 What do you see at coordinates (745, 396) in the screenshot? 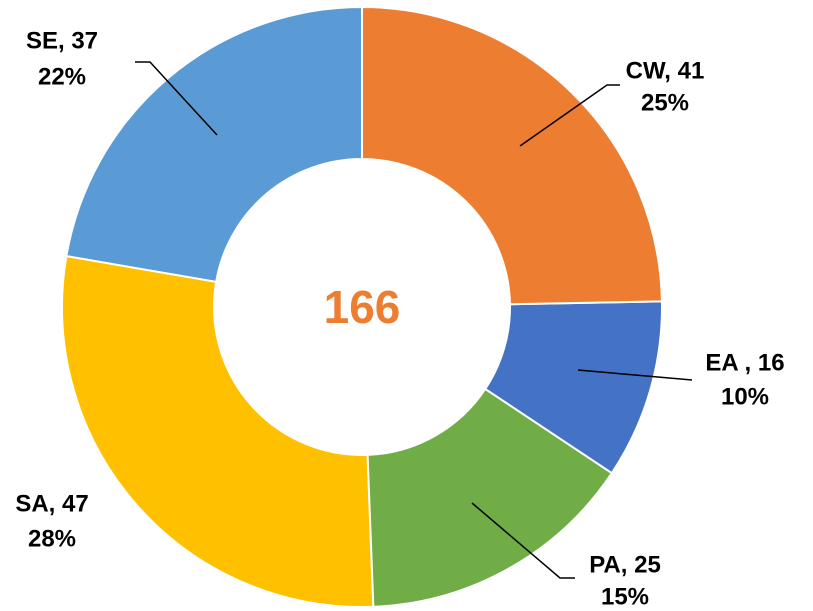
I see `percent-label: 10%` at bounding box center [745, 396].